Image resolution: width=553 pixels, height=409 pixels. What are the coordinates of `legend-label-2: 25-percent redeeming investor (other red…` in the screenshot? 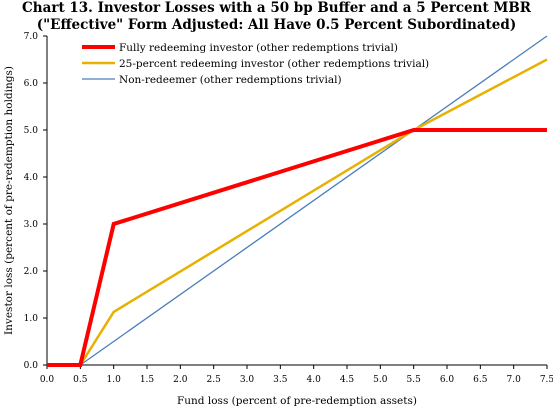 It's located at (274, 64).